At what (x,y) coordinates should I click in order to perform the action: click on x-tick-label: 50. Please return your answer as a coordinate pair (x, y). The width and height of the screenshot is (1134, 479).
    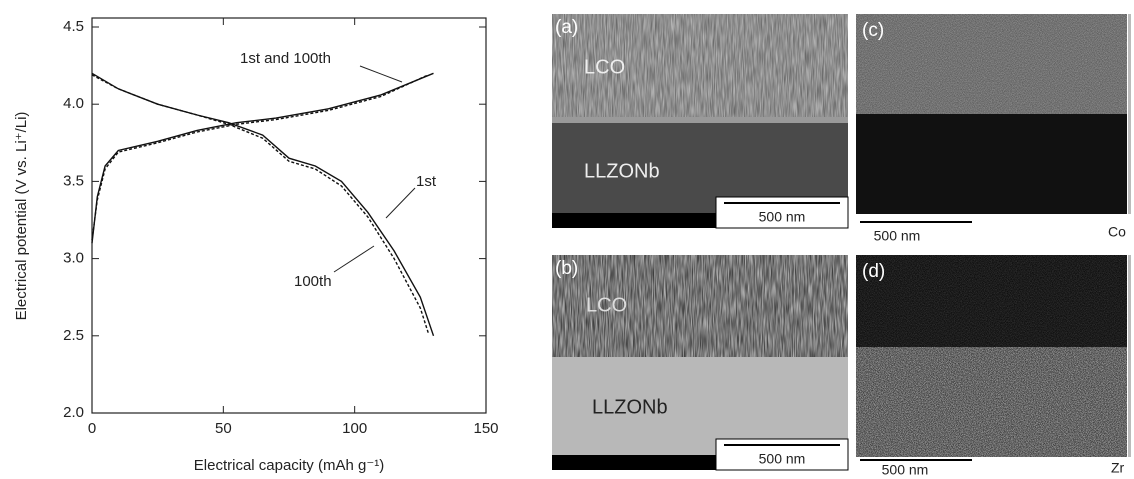
    Looking at the image, I should click on (223, 428).